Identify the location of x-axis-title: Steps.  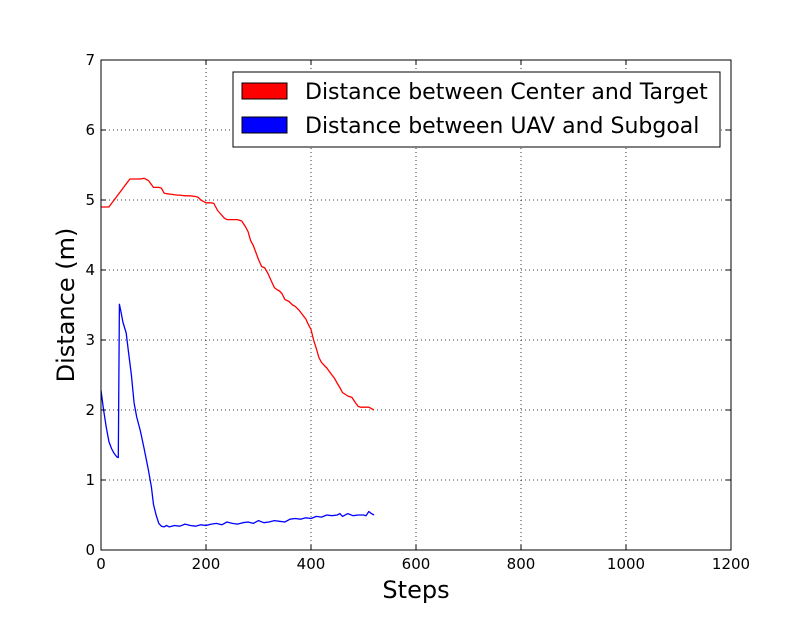
(415, 590).